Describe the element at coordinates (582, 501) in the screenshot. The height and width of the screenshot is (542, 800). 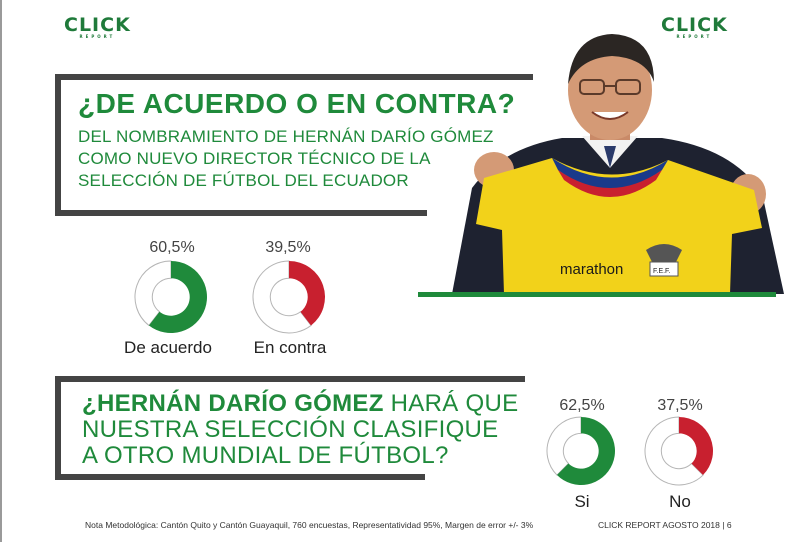
I see `category-label-si: Si` at that location.